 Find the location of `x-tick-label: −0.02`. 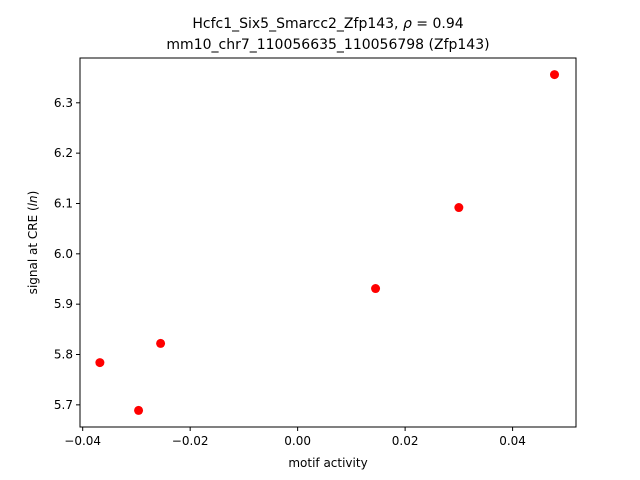

x-tick-label: −0.02 is located at coordinates (190, 441).